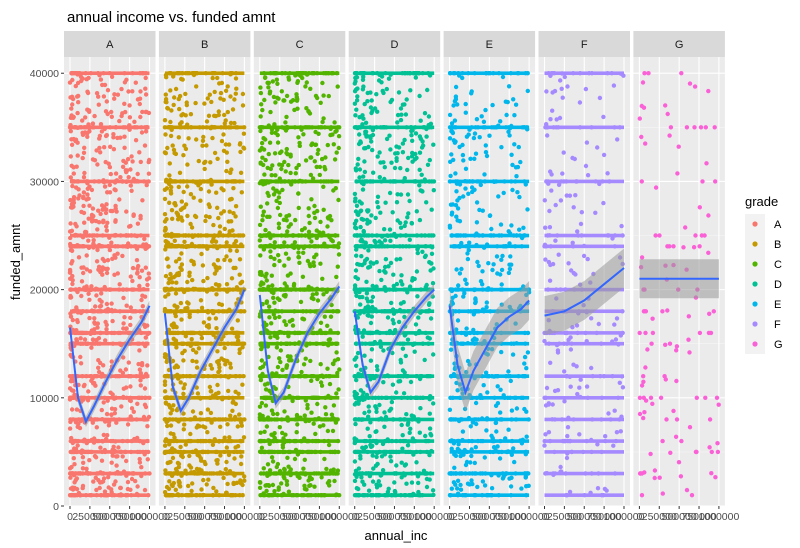  What do you see at coordinates (260, 517) in the screenshot?
I see `x-tick-label: 0` at bounding box center [260, 517].